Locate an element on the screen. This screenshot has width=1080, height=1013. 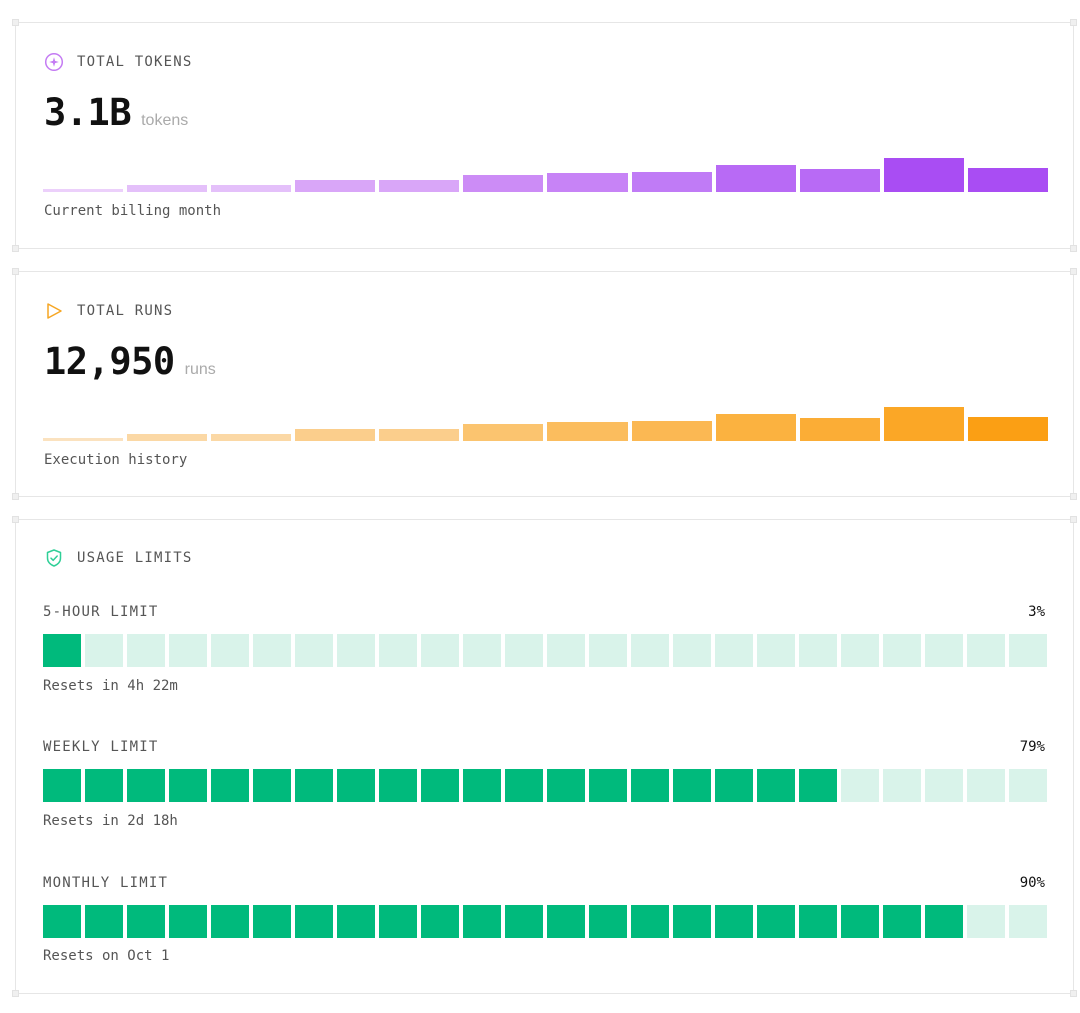
metric: 3.1B tokens is located at coordinates (116, 112).